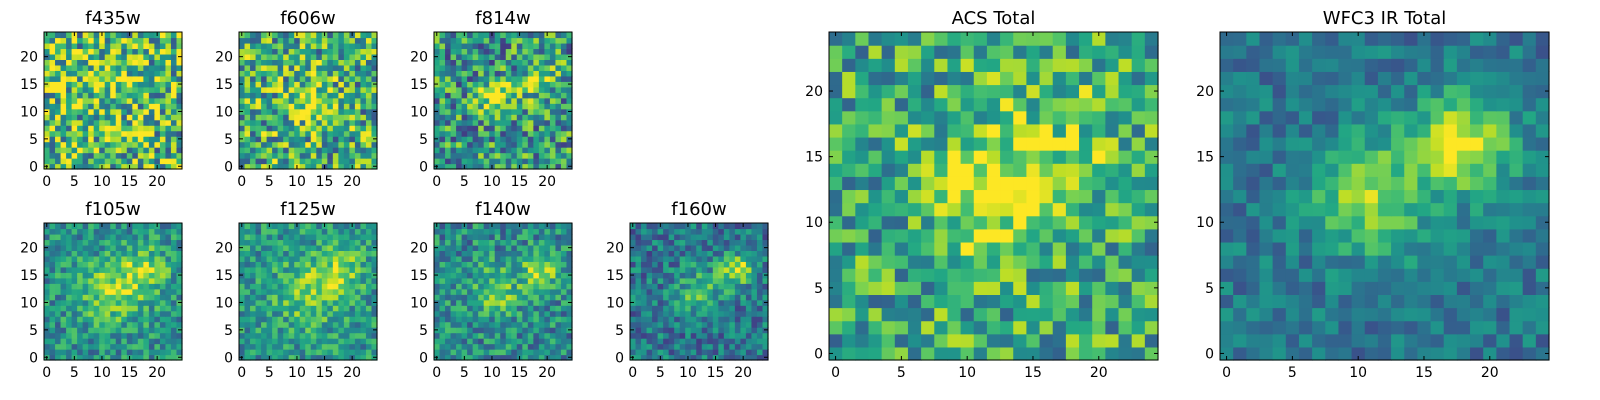 The height and width of the screenshot is (400, 1600). Describe the element at coordinates (419, 303) in the screenshot. I see `y-tick-label: 10` at that location.